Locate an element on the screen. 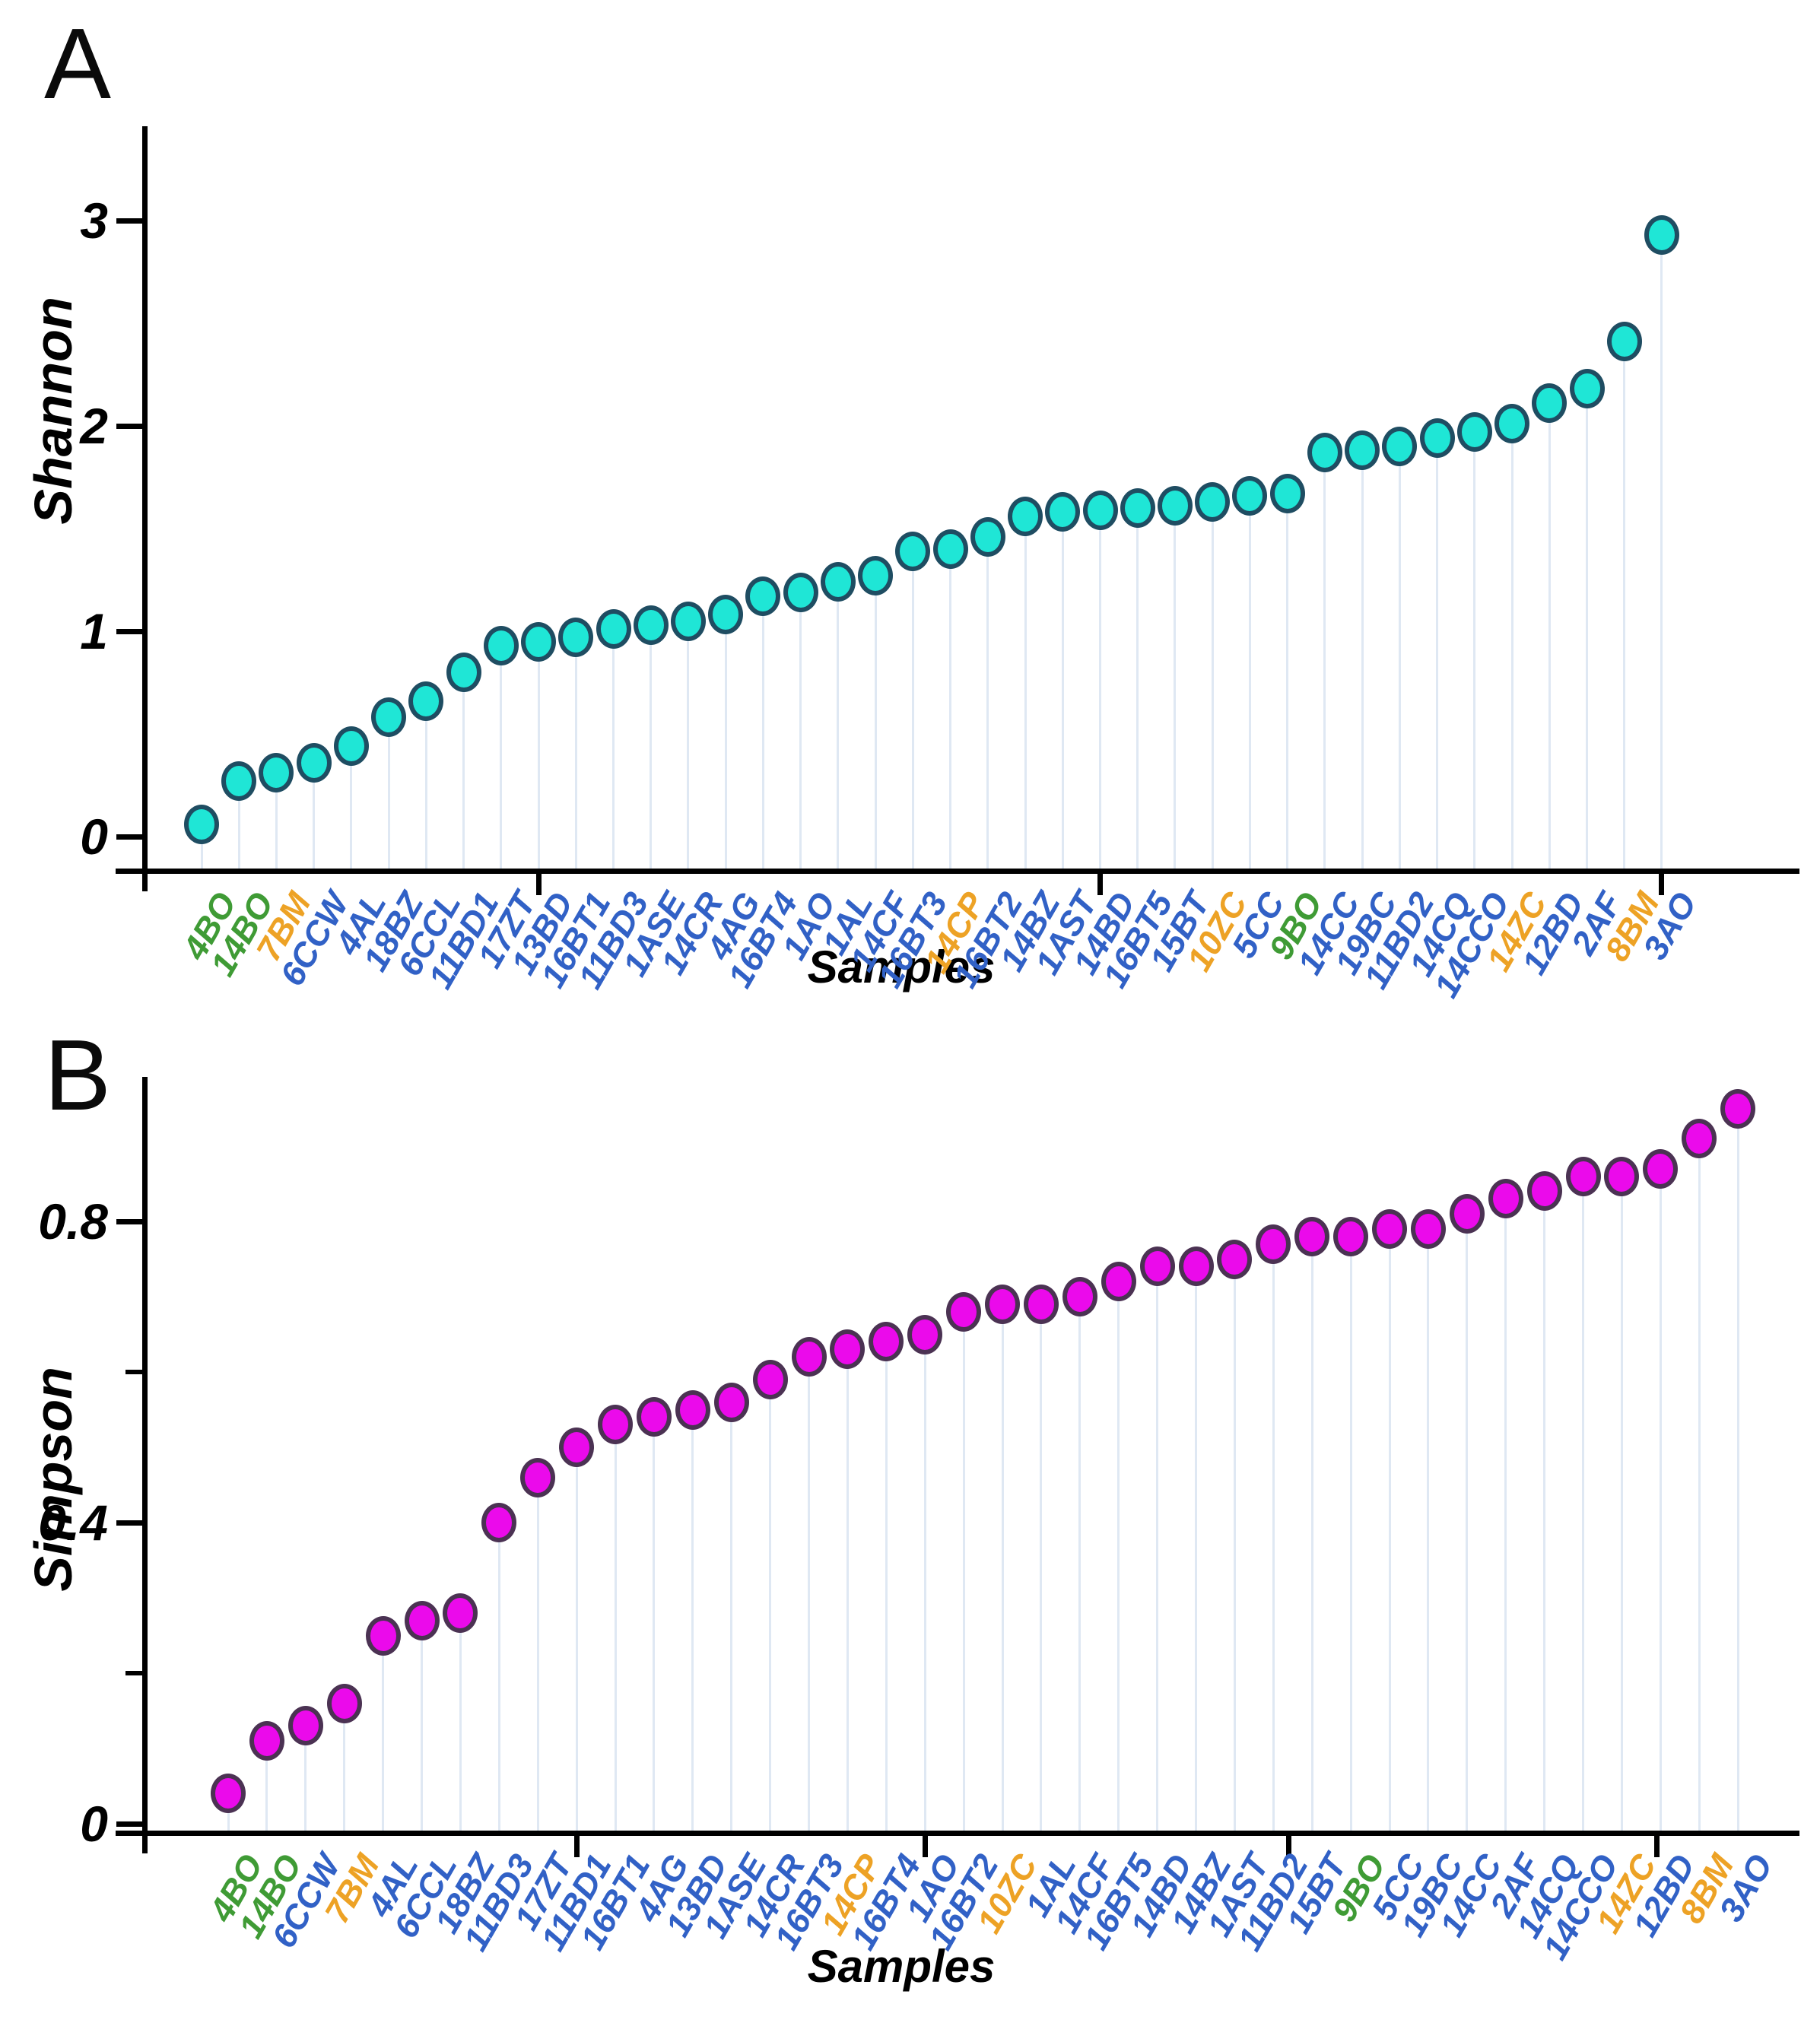 The height and width of the screenshot is (2023, 1820). x-axis-line is located at coordinates (957, 1833).